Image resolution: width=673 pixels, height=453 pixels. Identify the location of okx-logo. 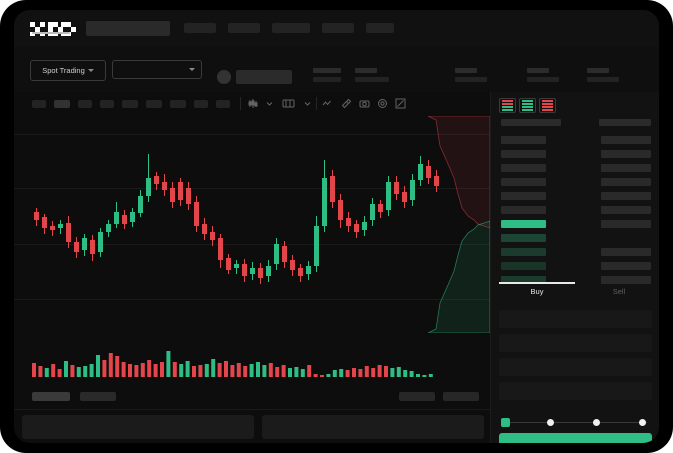
(53, 29).